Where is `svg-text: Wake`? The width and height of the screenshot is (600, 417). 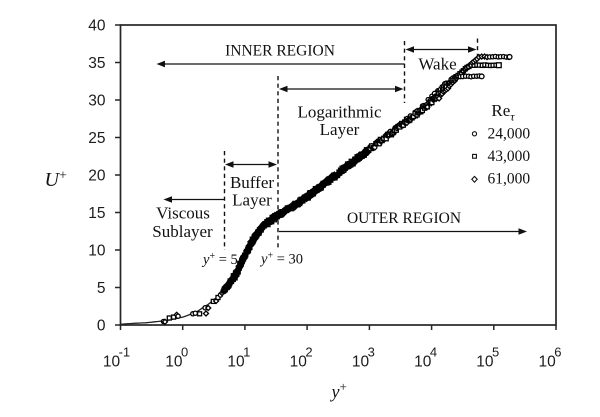 svg-text: Wake is located at coordinates (437, 64).